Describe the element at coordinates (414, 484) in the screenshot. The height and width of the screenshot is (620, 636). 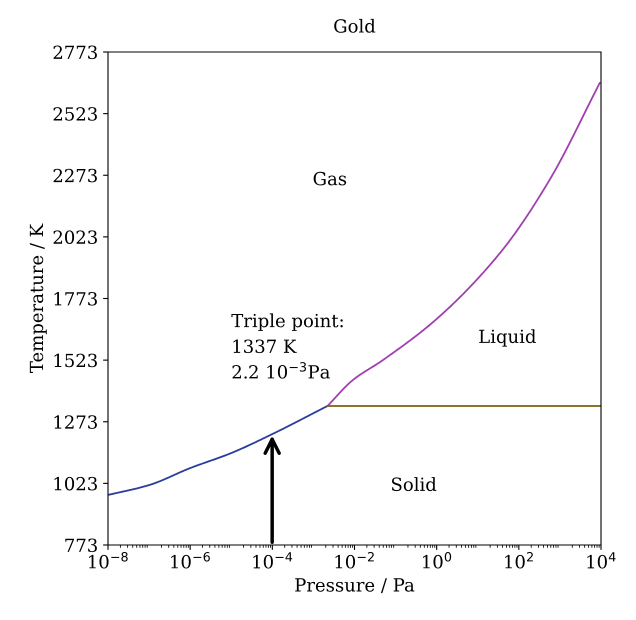
I see `annotation: Solid` at that location.